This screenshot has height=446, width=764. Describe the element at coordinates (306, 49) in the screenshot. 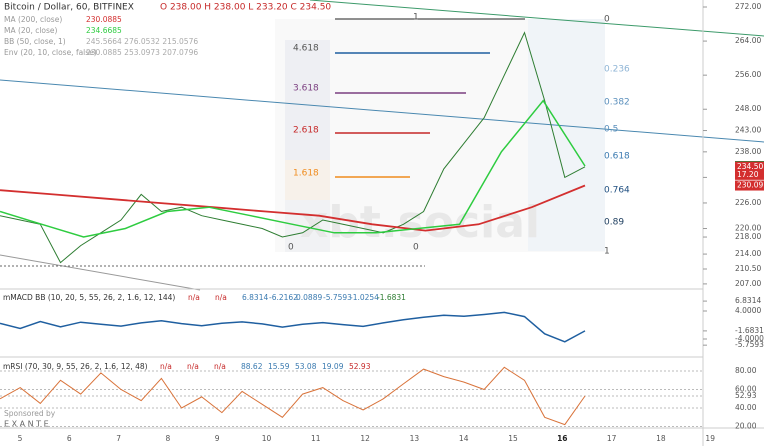

I see `fib-label: 4.618` at that location.